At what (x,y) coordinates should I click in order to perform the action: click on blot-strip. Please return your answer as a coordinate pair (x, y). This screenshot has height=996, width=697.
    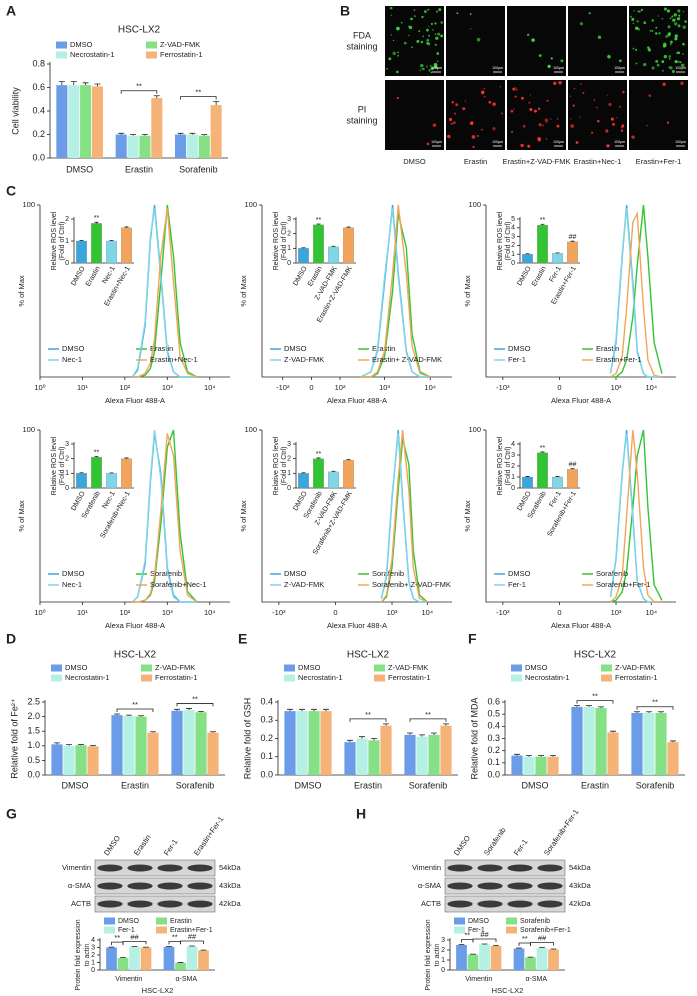
    Looking at the image, I should click on (505, 868).